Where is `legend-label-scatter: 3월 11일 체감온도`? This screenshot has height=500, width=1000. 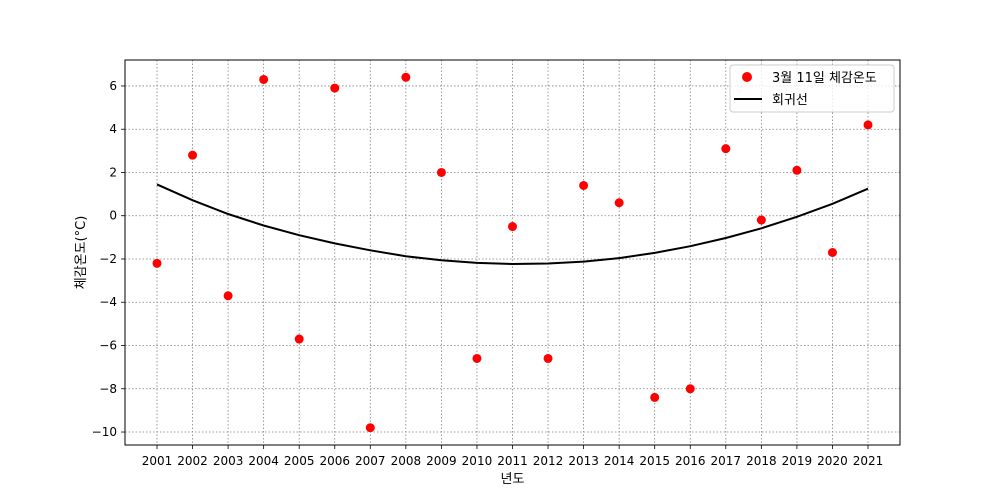 legend-label-scatter: 3월 11일 체감온도 is located at coordinates (824, 78).